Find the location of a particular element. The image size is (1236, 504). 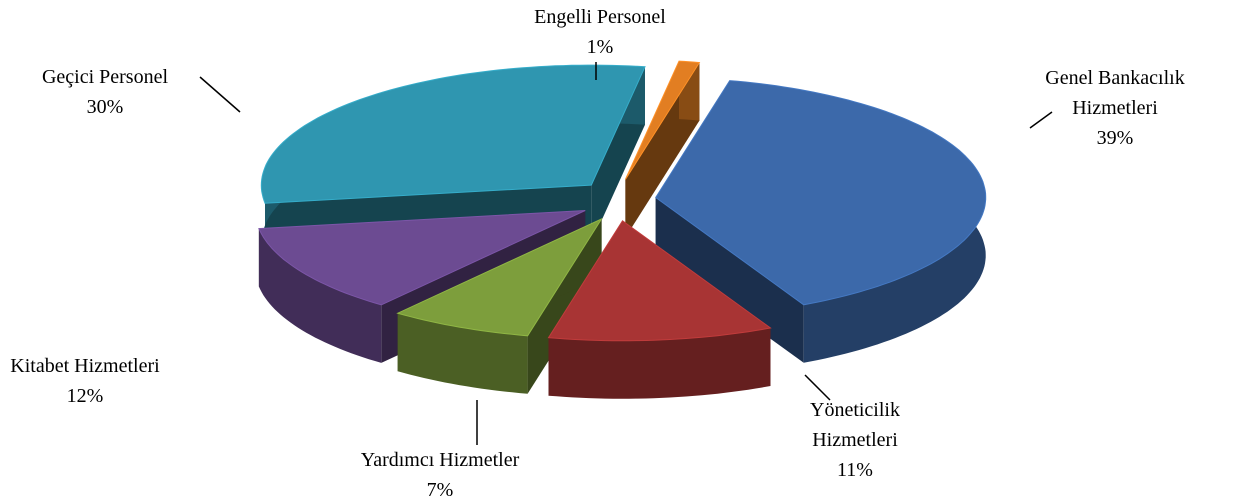

data-label: Yöneticilik Hizmetleri 11% is located at coordinates (855, 440).